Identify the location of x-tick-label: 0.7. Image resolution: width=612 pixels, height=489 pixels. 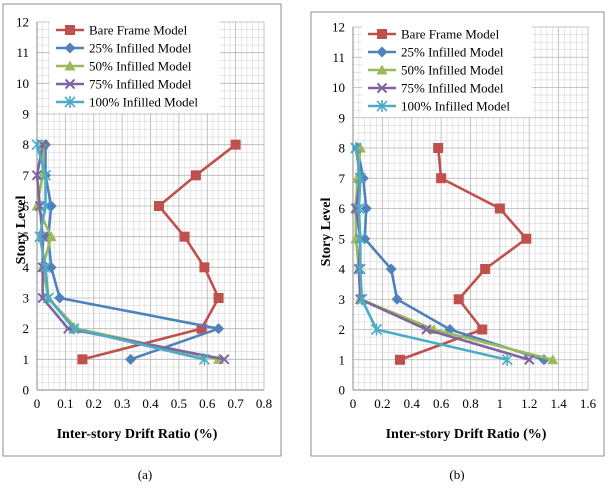
(236, 403).